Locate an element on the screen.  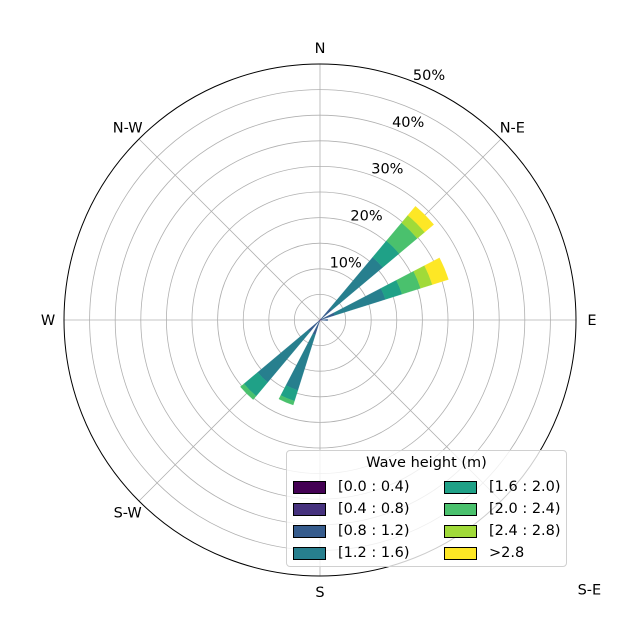
direction-label: S-W is located at coordinates (128, 513).